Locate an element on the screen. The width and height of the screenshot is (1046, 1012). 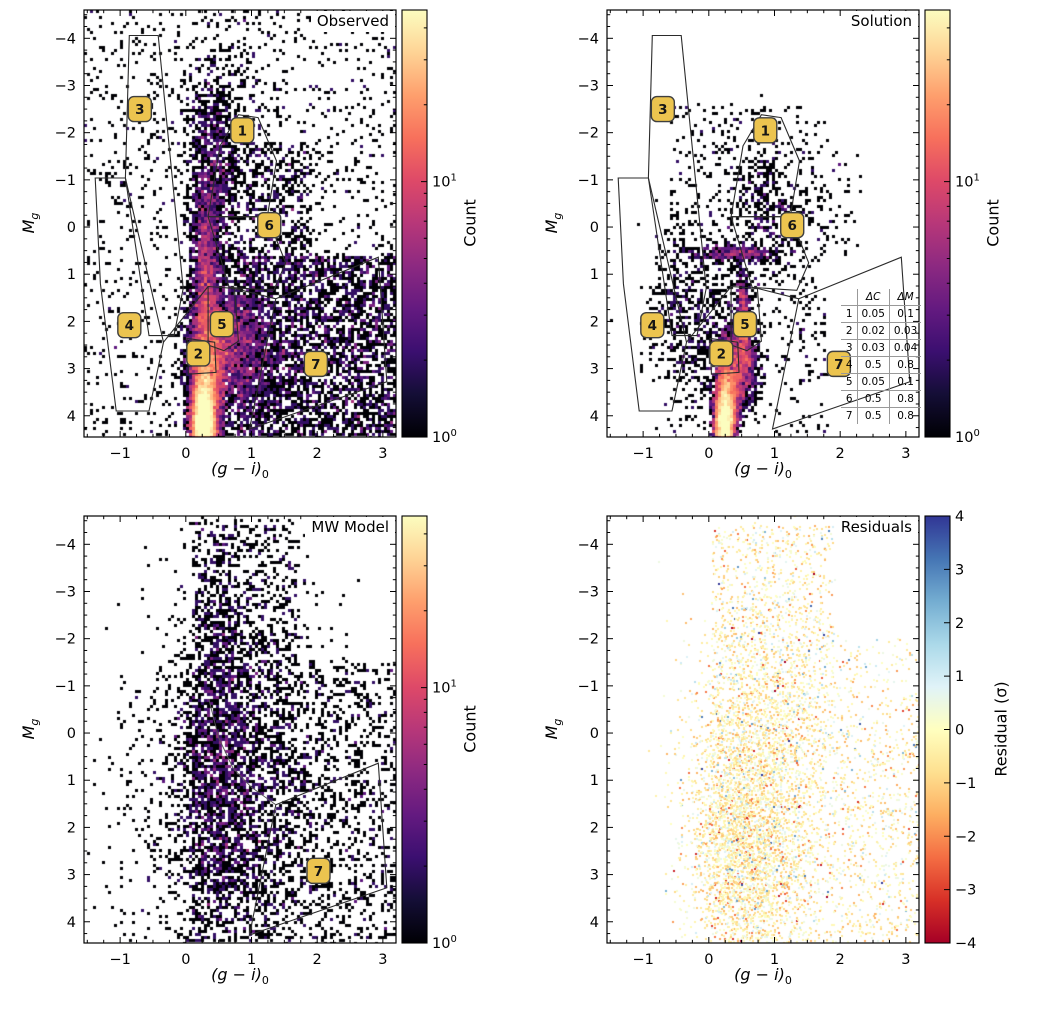
colorbar-tick-label: −4 is located at coordinates (965, 944).